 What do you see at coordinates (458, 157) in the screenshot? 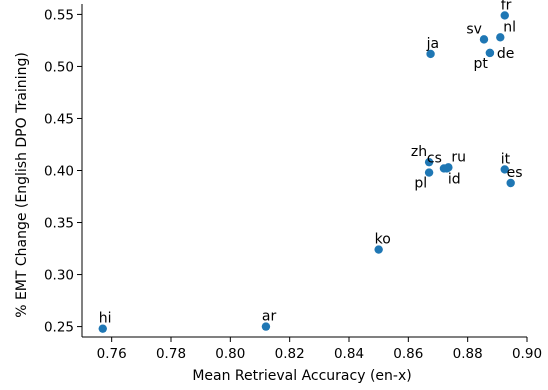
I see `data-label-ru: ru` at bounding box center [458, 157].